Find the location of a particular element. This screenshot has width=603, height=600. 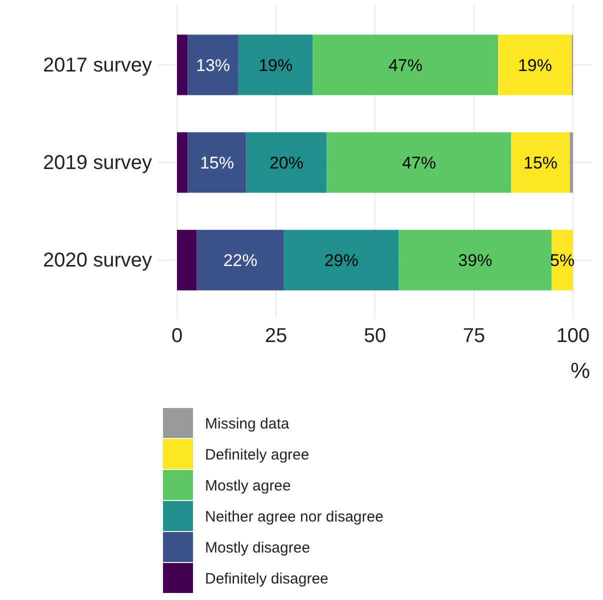

y-tick-label: 2017 survey is located at coordinates (97, 65).